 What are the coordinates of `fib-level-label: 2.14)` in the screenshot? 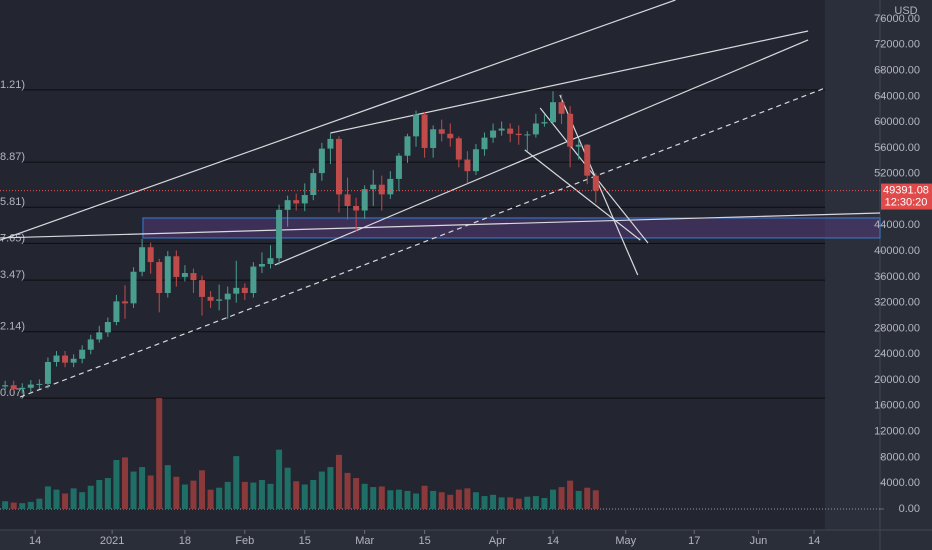 It's located at (12, 327).